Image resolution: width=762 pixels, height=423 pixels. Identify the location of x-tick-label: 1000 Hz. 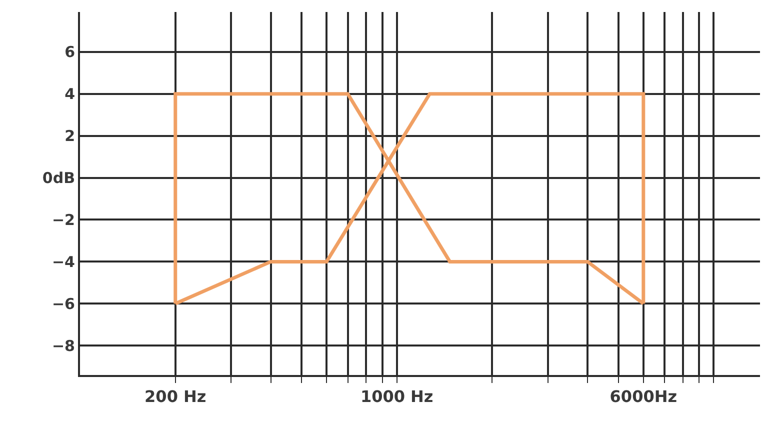
(397, 396).